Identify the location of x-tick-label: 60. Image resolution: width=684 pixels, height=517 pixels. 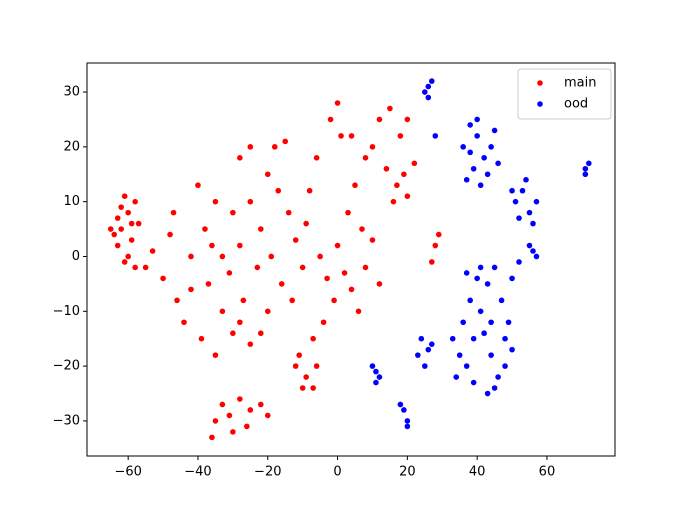
(547, 472).